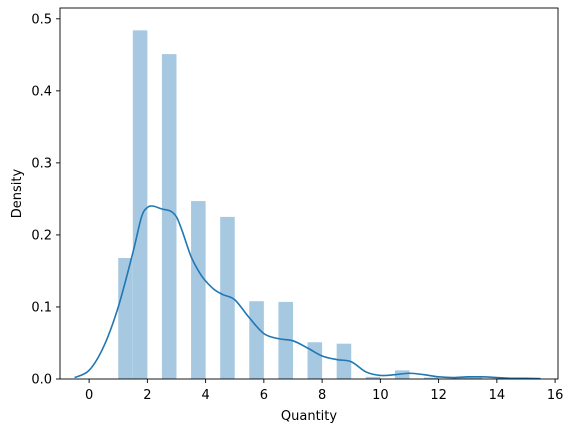 The image size is (567, 432). Describe the element at coordinates (17, 193) in the screenshot. I see `y-axis-label: Density` at that location.